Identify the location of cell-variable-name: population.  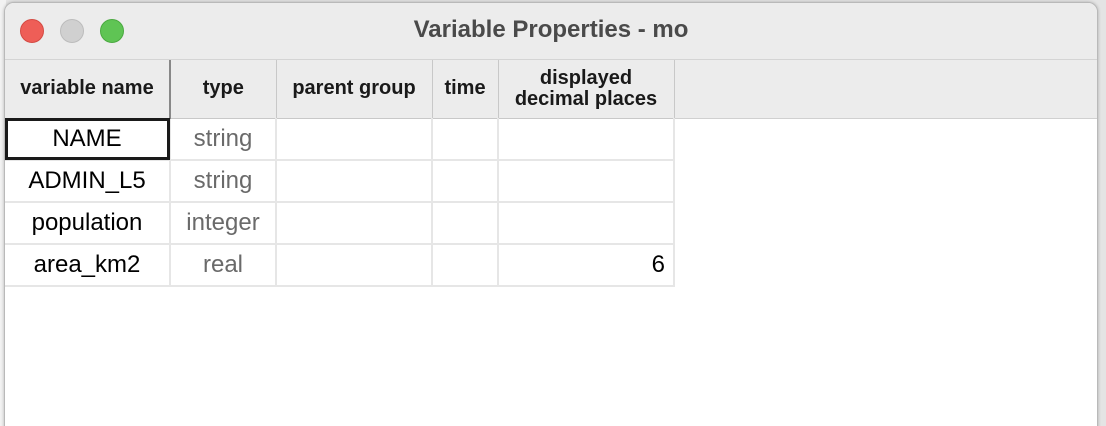
(88, 223).